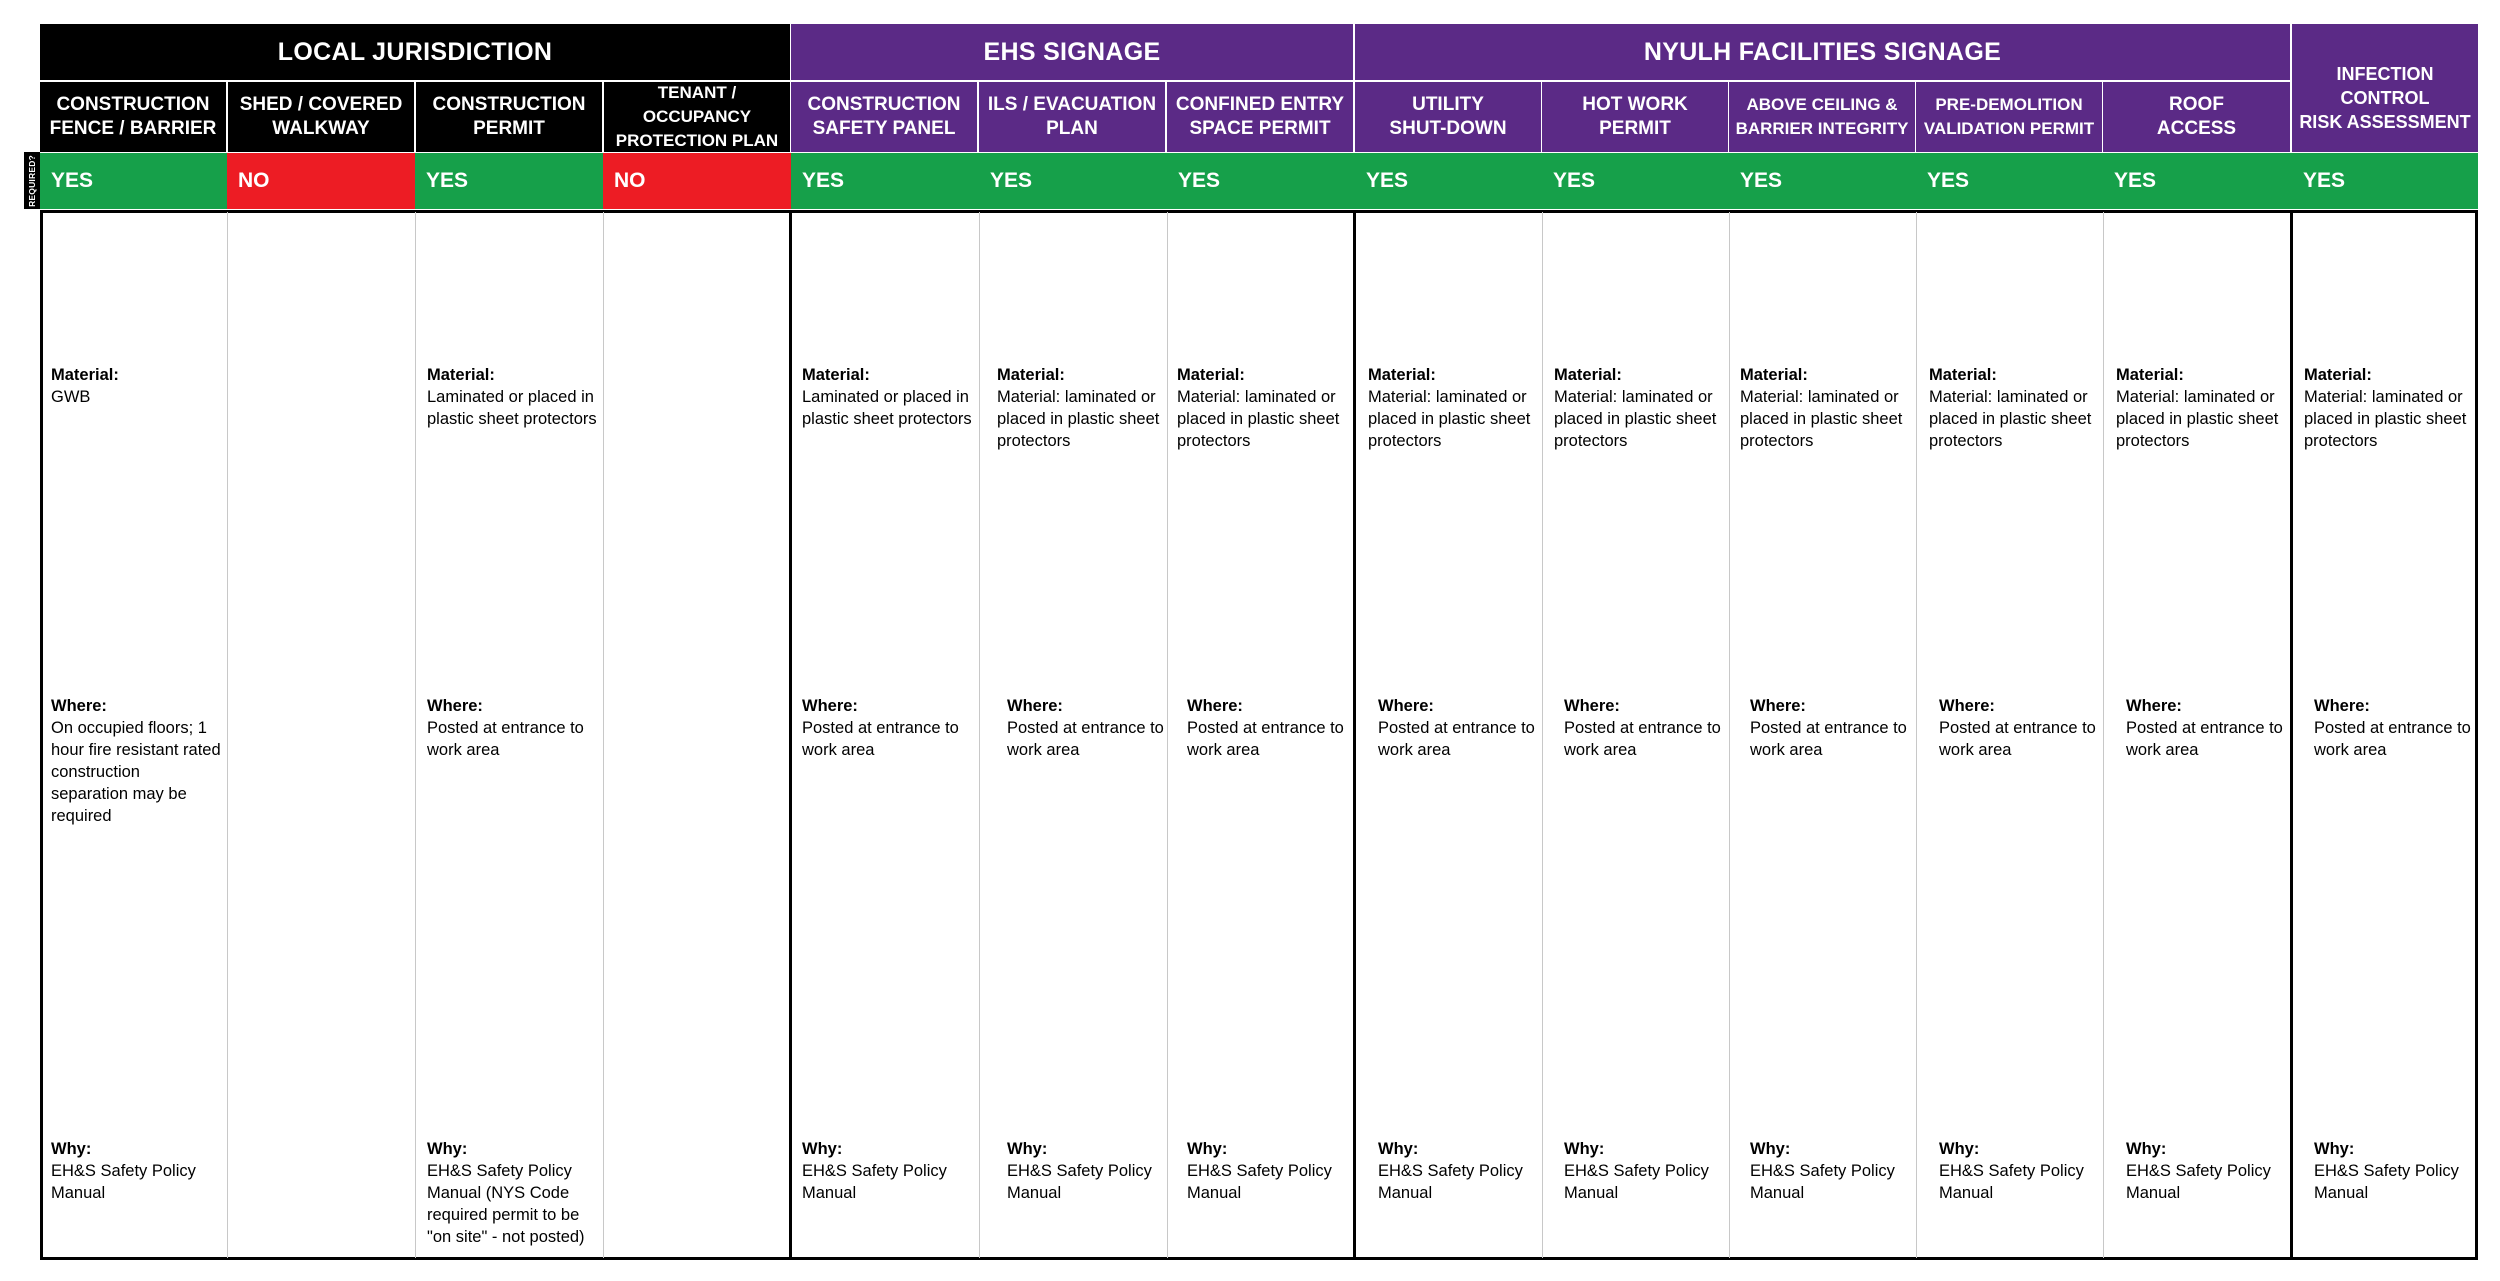 The height and width of the screenshot is (1281, 2500). I want to click on column-title-line2: BARRIER INTEGRITY, so click(1822, 128).